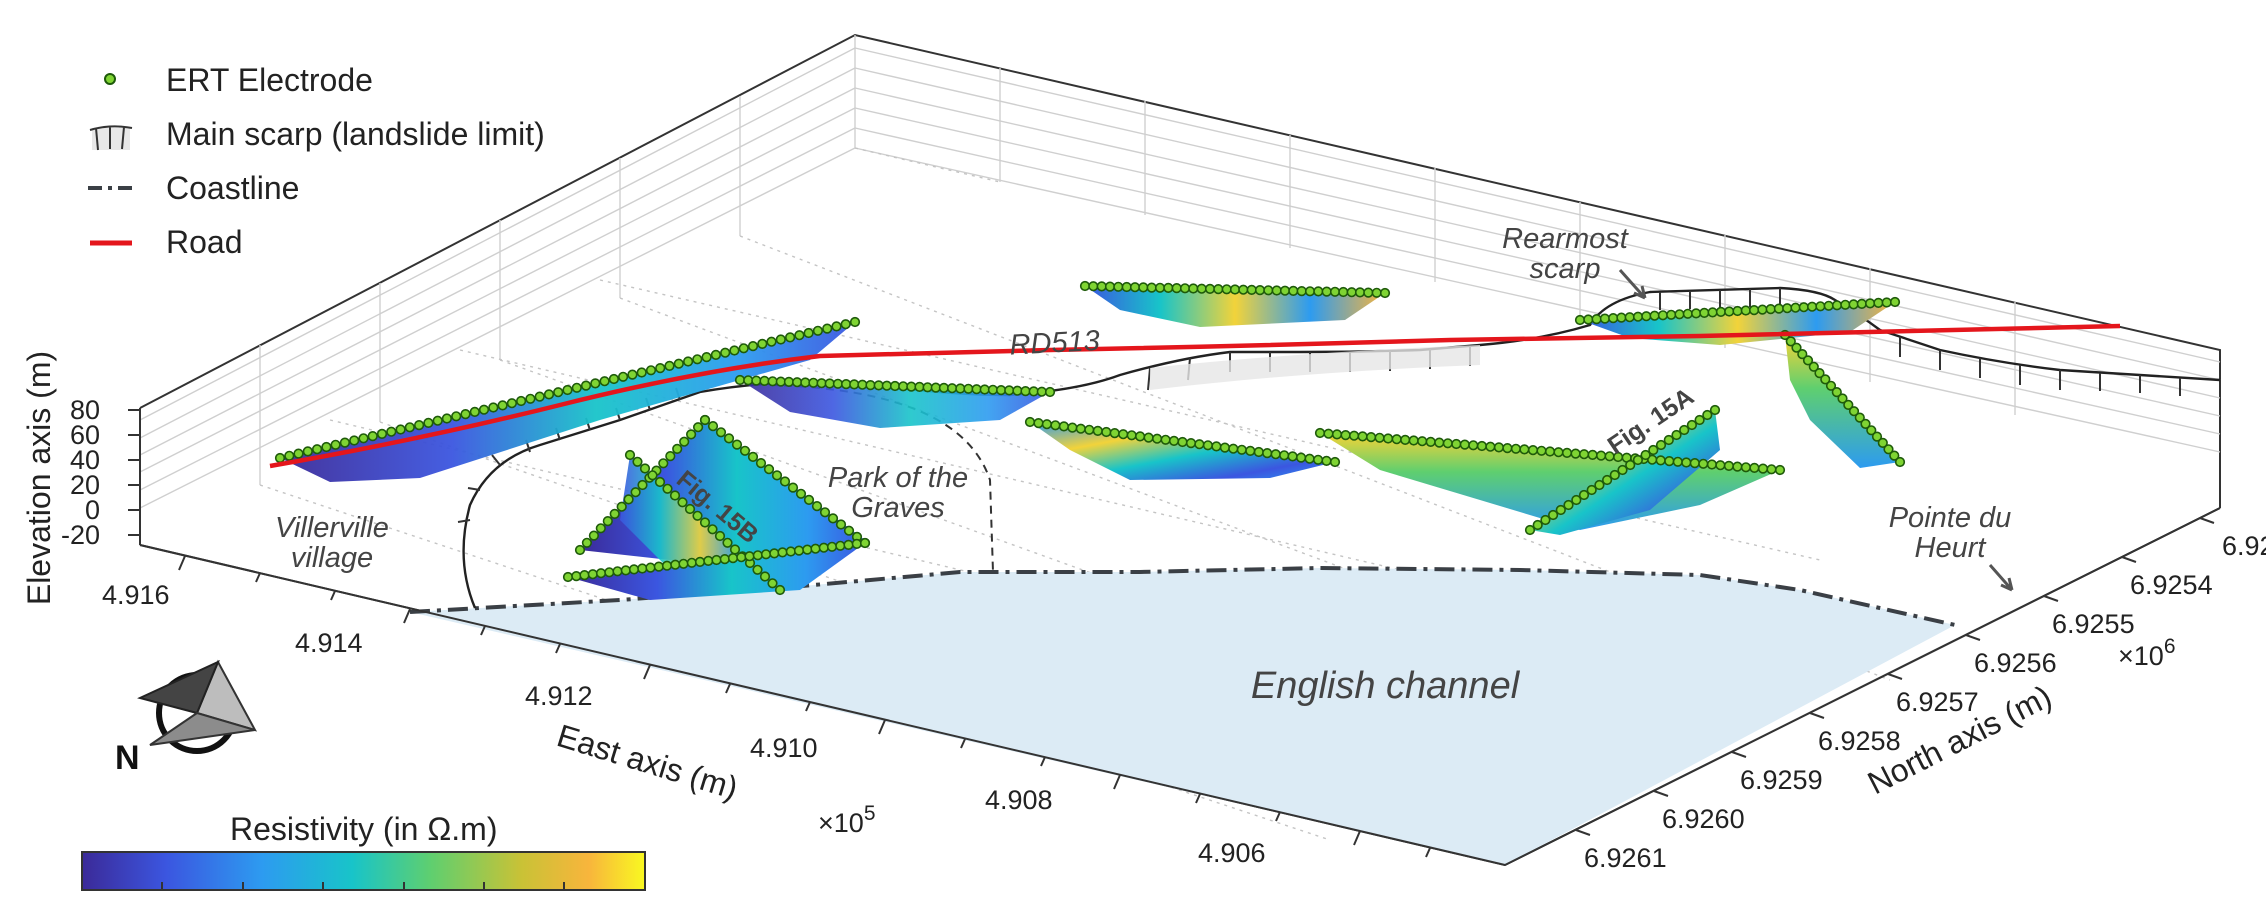  What do you see at coordinates (85, 435) in the screenshot?
I see `elev-tick-60: 60` at bounding box center [85, 435].